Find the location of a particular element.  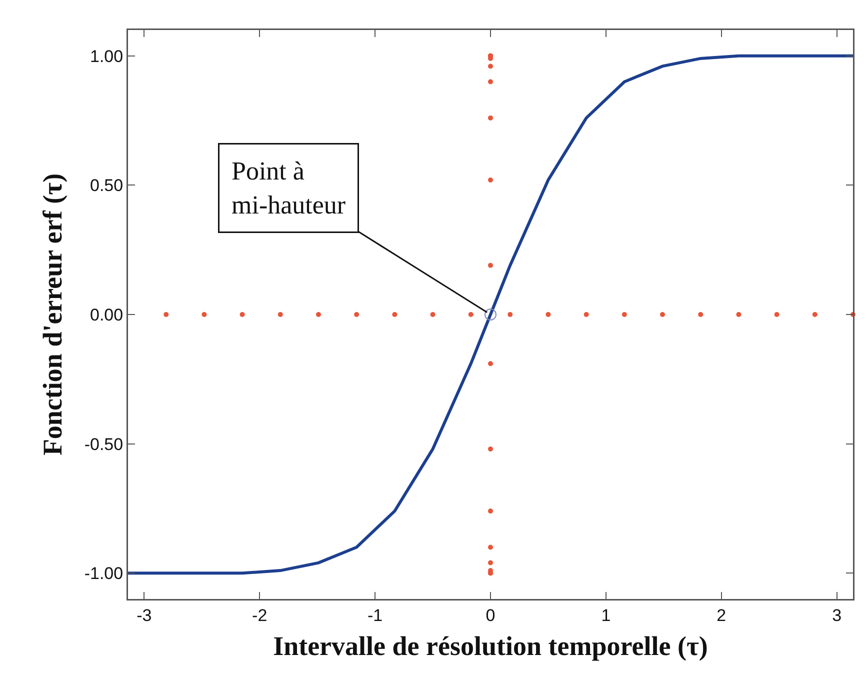

y-axis-title: Fonction d'erreur erf (τ) is located at coordinates (53, 314).